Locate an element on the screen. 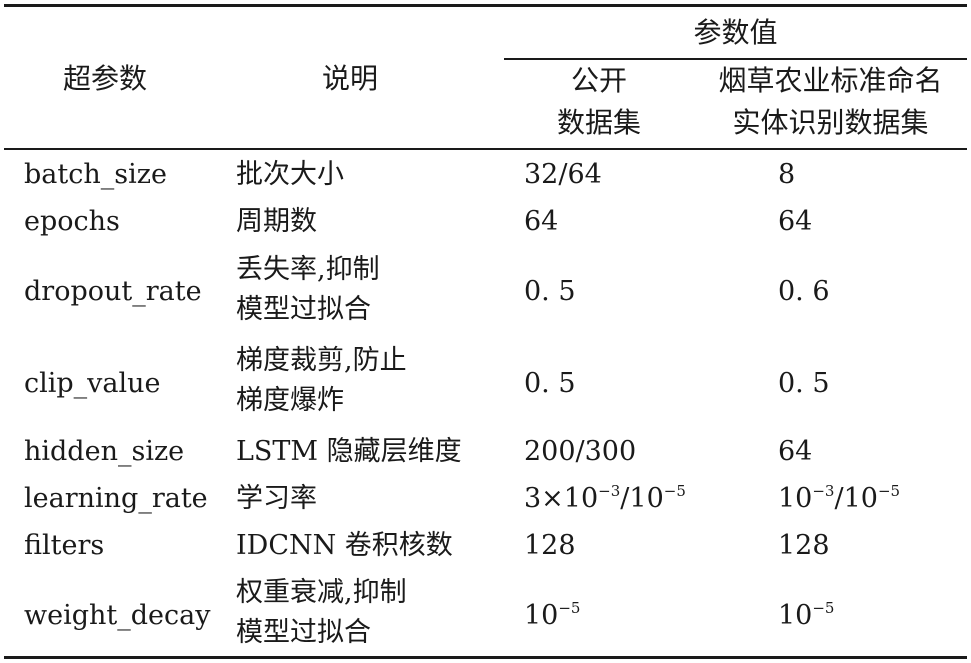  row-batch-size-public: 32/64 is located at coordinates (563, 174).